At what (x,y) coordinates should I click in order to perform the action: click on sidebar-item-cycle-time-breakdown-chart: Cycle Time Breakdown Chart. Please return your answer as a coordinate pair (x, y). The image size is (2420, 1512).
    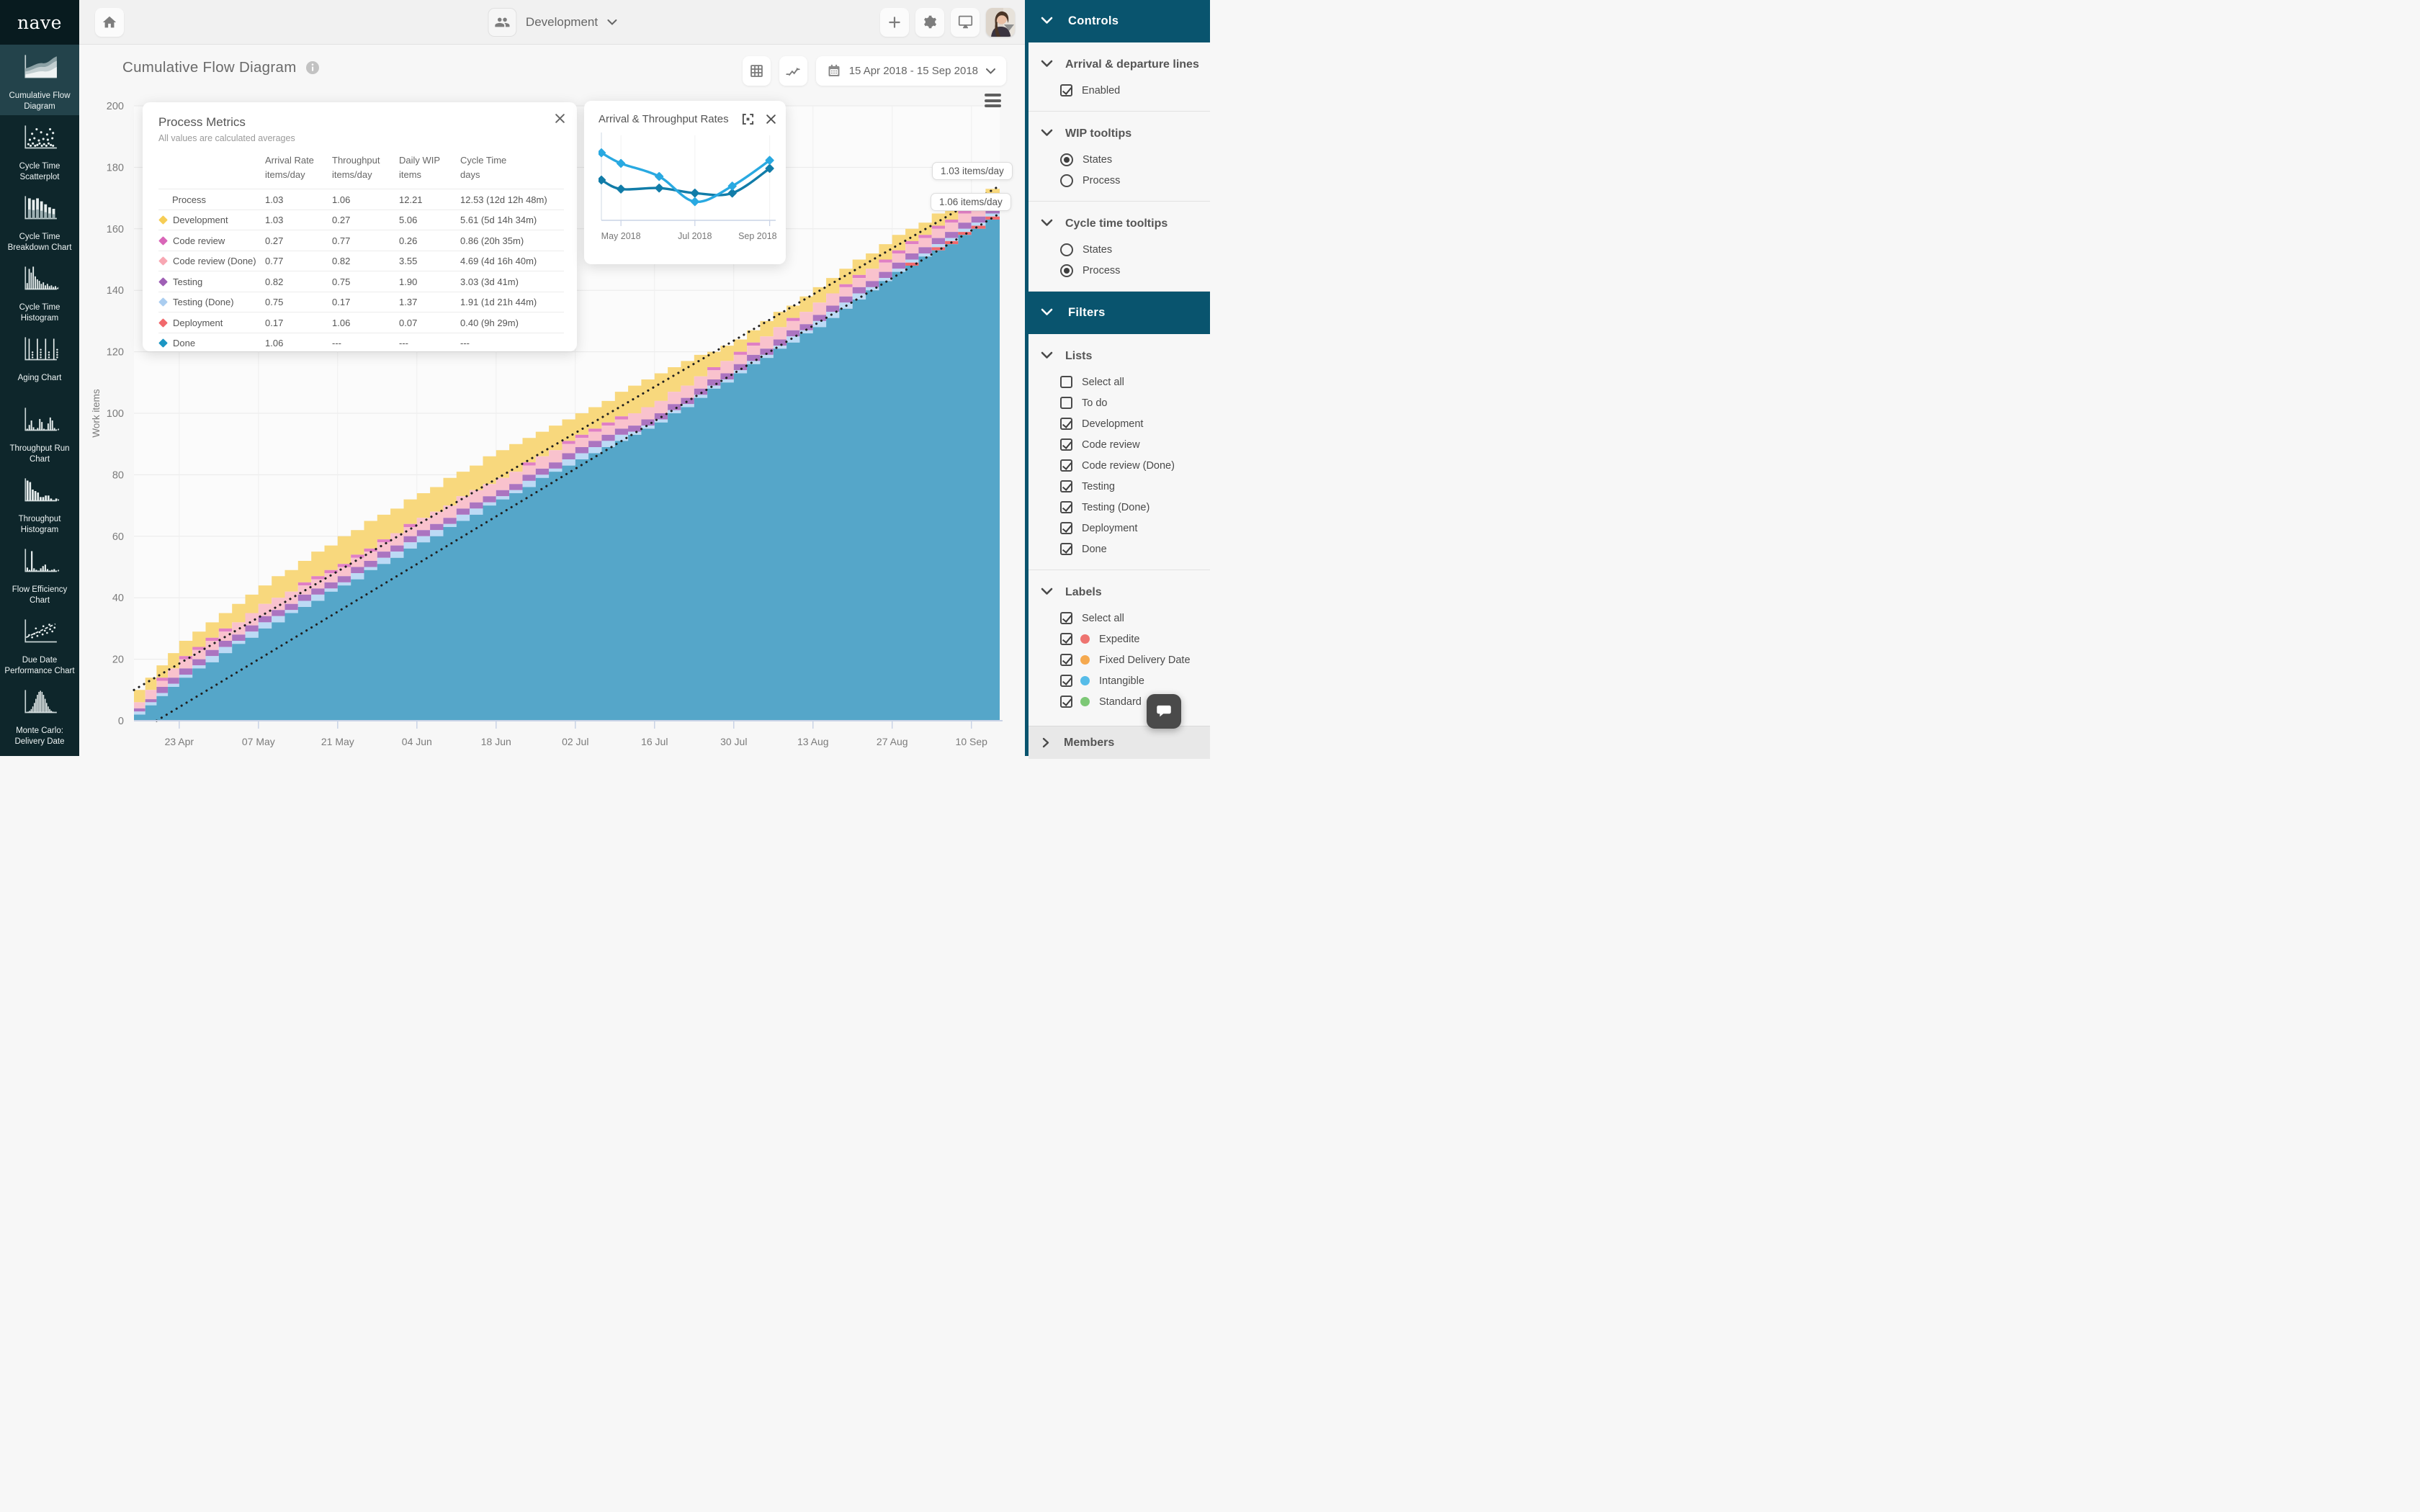
    Looking at the image, I should click on (39, 221).